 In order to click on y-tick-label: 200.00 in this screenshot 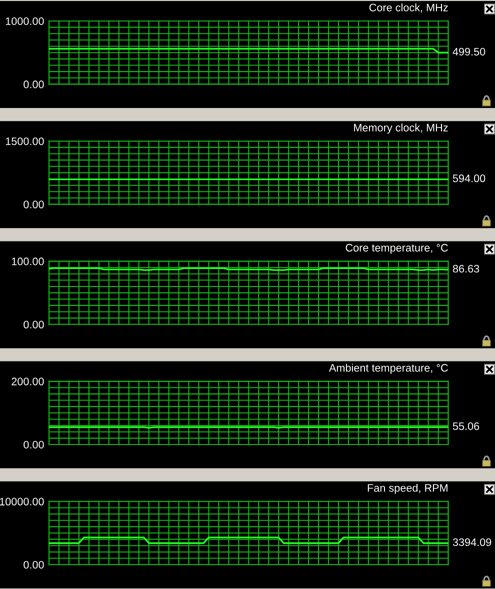, I will do `click(28, 382)`.